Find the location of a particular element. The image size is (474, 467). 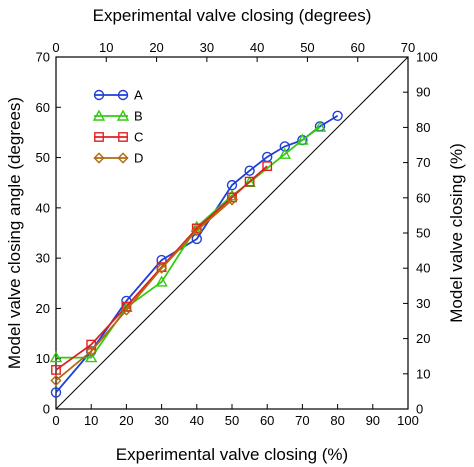

bottom-tick-label: 90 is located at coordinates (373, 420).